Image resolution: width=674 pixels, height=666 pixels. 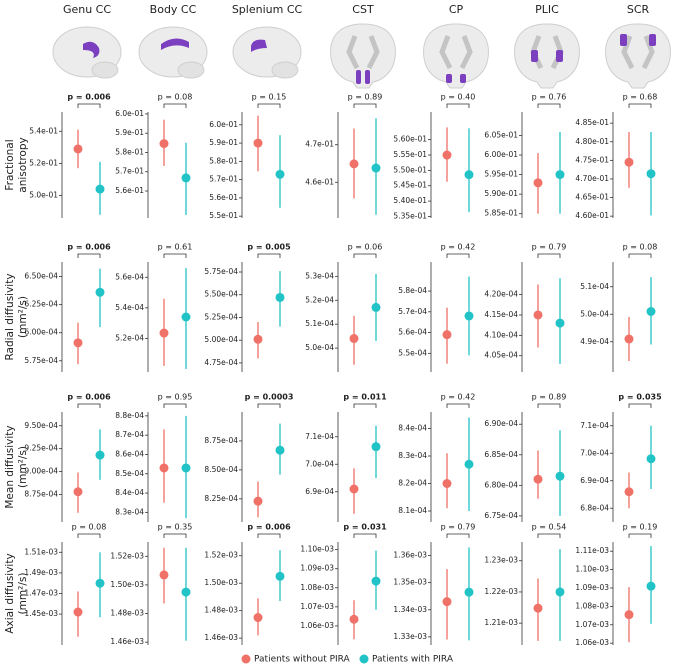 What do you see at coordinates (319, 463) in the screenshot?
I see `y-tick-label: 7.0e-04` at bounding box center [319, 463].